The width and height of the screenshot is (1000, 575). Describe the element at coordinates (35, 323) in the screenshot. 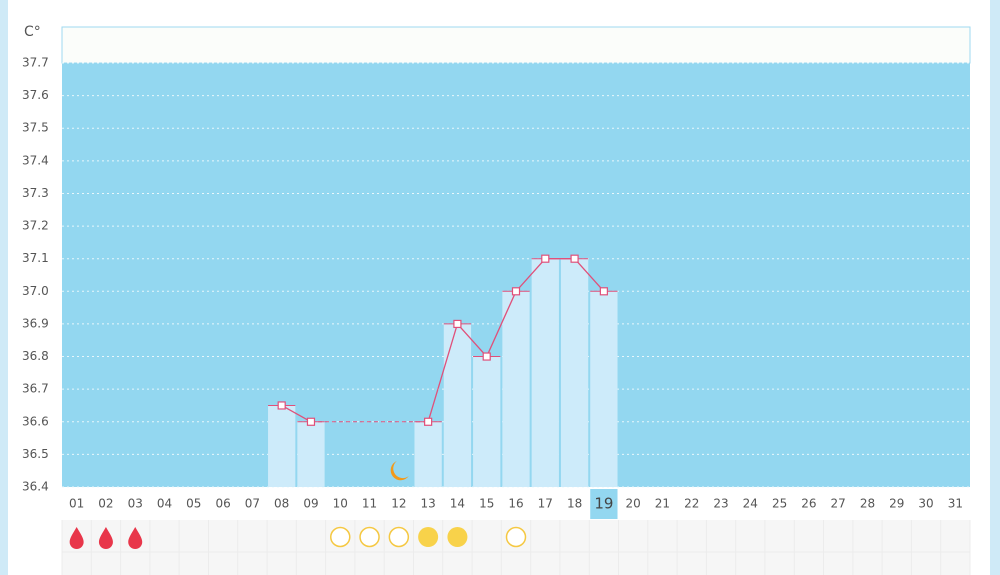

I see `y-tick-label: 36.9` at that location.